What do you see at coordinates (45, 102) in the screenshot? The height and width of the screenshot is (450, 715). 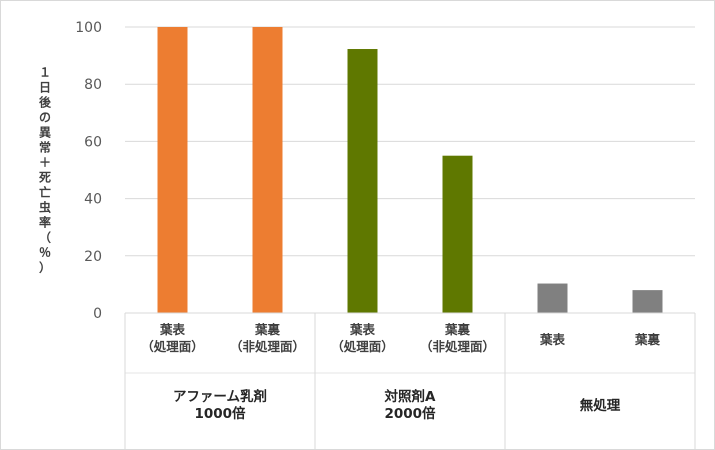 I see `y-axis-label-char-2: 後` at bounding box center [45, 102].